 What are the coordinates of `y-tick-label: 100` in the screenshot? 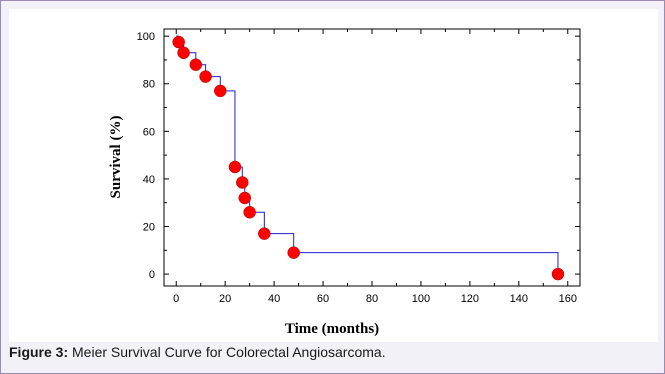 It's located at (146, 37).